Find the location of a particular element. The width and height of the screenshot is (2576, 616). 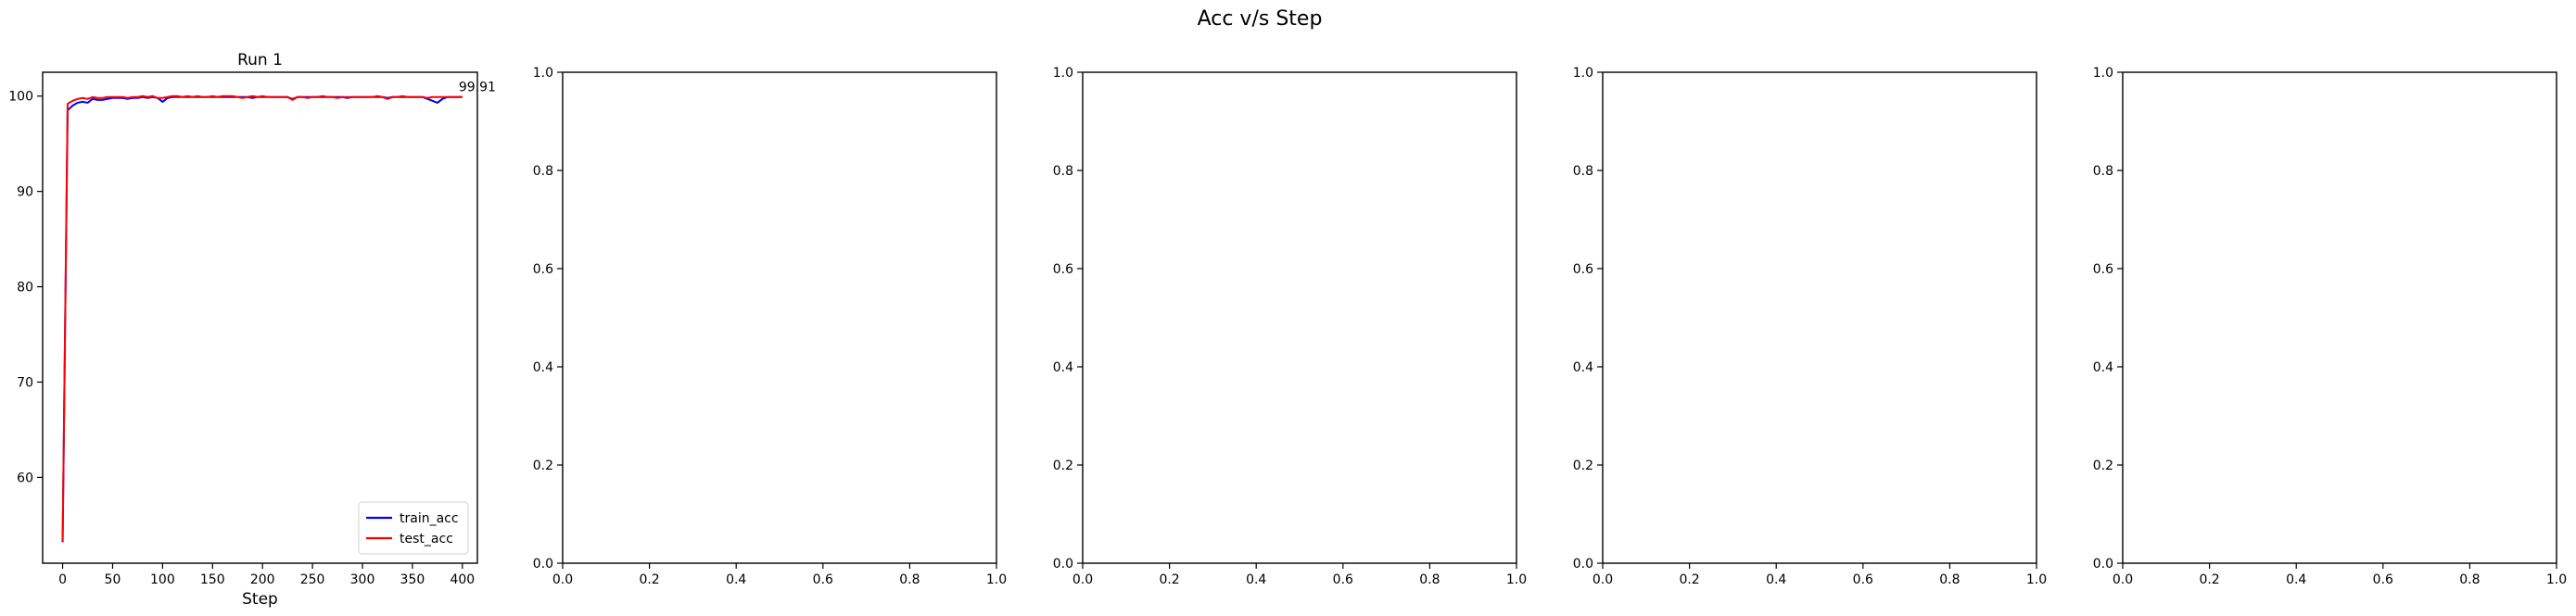

legend-box is located at coordinates (413, 528).